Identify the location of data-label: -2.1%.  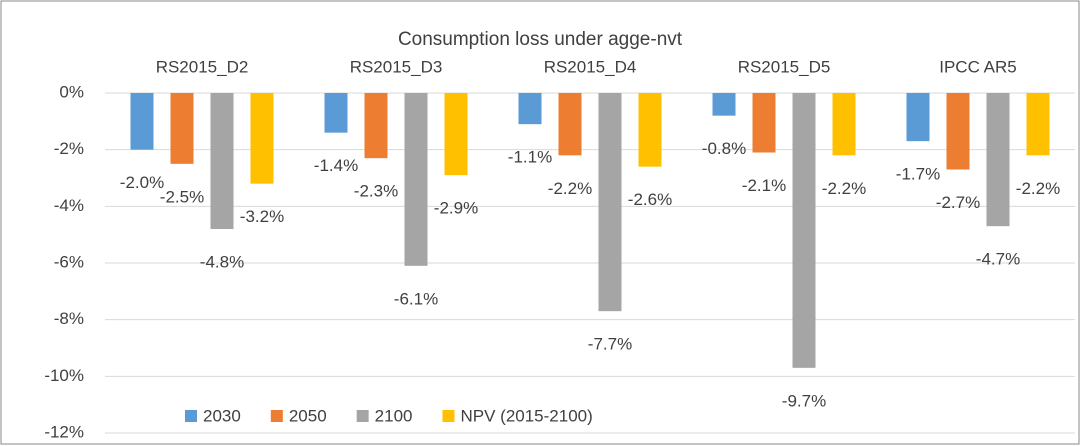
(764, 185).